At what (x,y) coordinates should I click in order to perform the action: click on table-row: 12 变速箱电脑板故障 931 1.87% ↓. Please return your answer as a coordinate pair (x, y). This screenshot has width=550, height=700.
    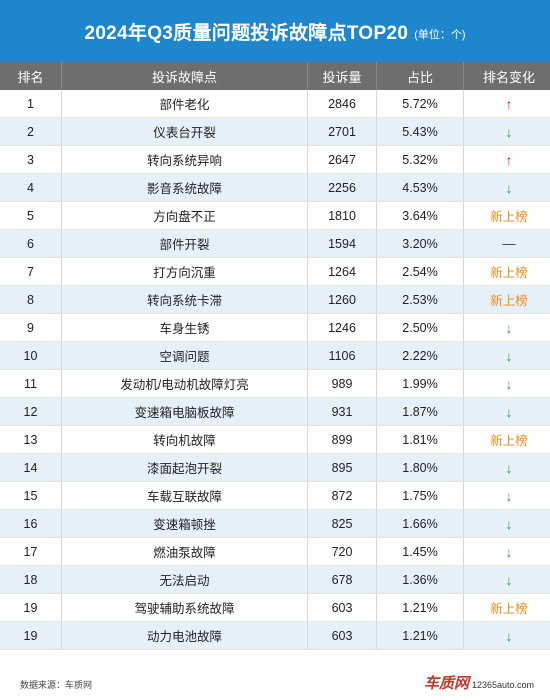
    Looking at the image, I should click on (275, 411).